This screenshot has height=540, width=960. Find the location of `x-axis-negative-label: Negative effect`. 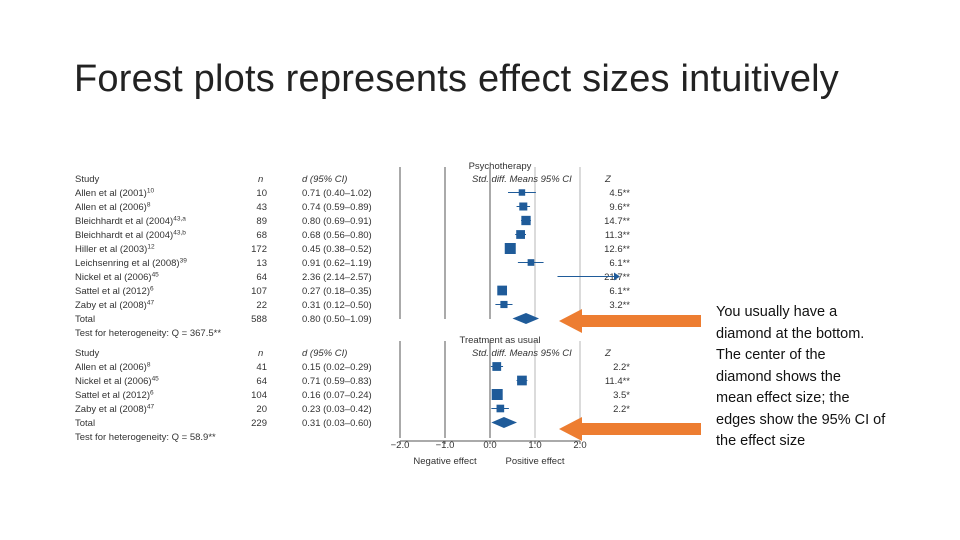

x-axis-negative-label: Negative effect is located at coordinates (445, 461).